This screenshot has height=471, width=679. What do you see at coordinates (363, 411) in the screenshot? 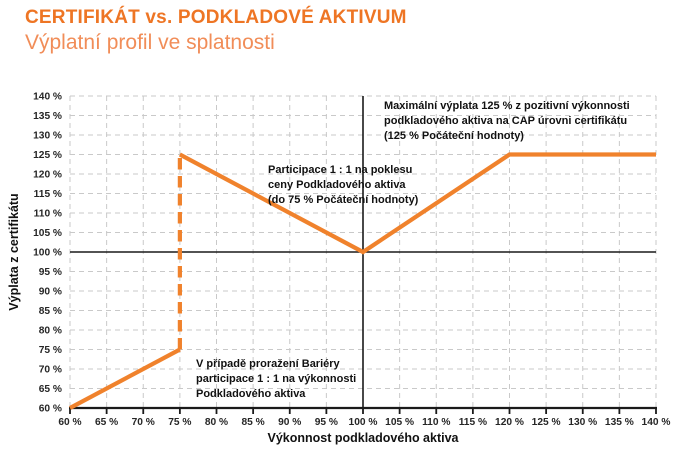
I see `x-tick-marks` at bounding box center [363, 411].